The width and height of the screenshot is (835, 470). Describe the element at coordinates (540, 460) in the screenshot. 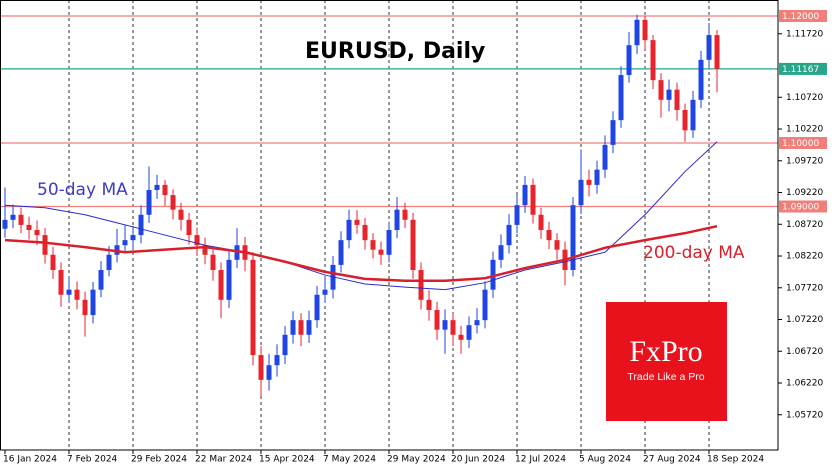

I see `x-tick-label: 12 Jul 2024` at that location.